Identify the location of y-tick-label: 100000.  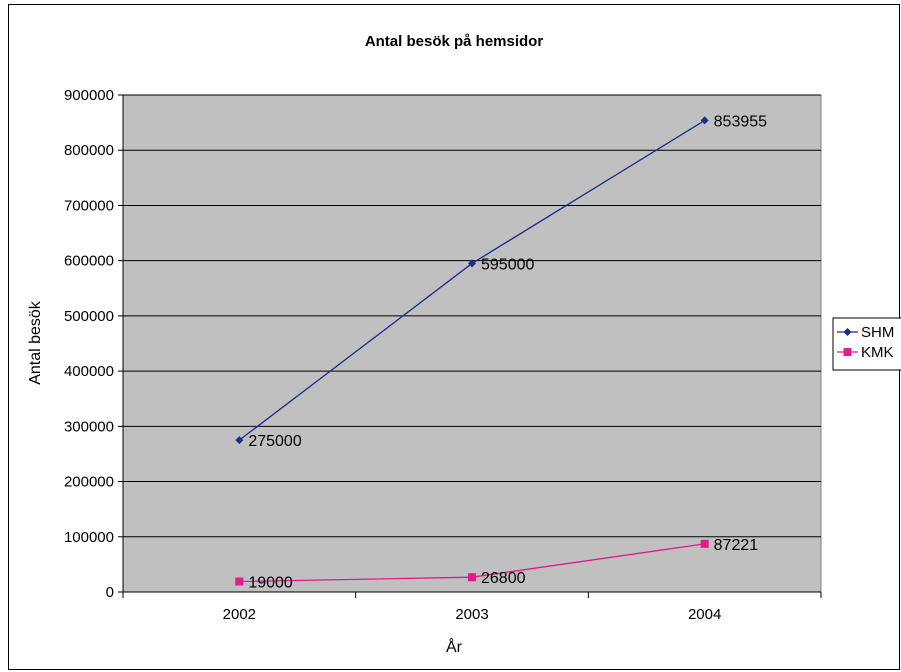
(89, 537).